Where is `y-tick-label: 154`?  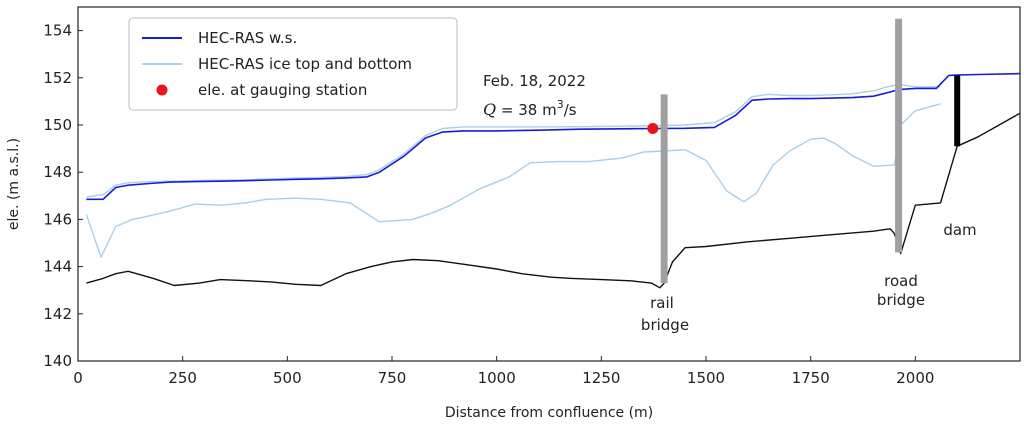 y-tick-label: 154 is located at coordinates (57, 31).